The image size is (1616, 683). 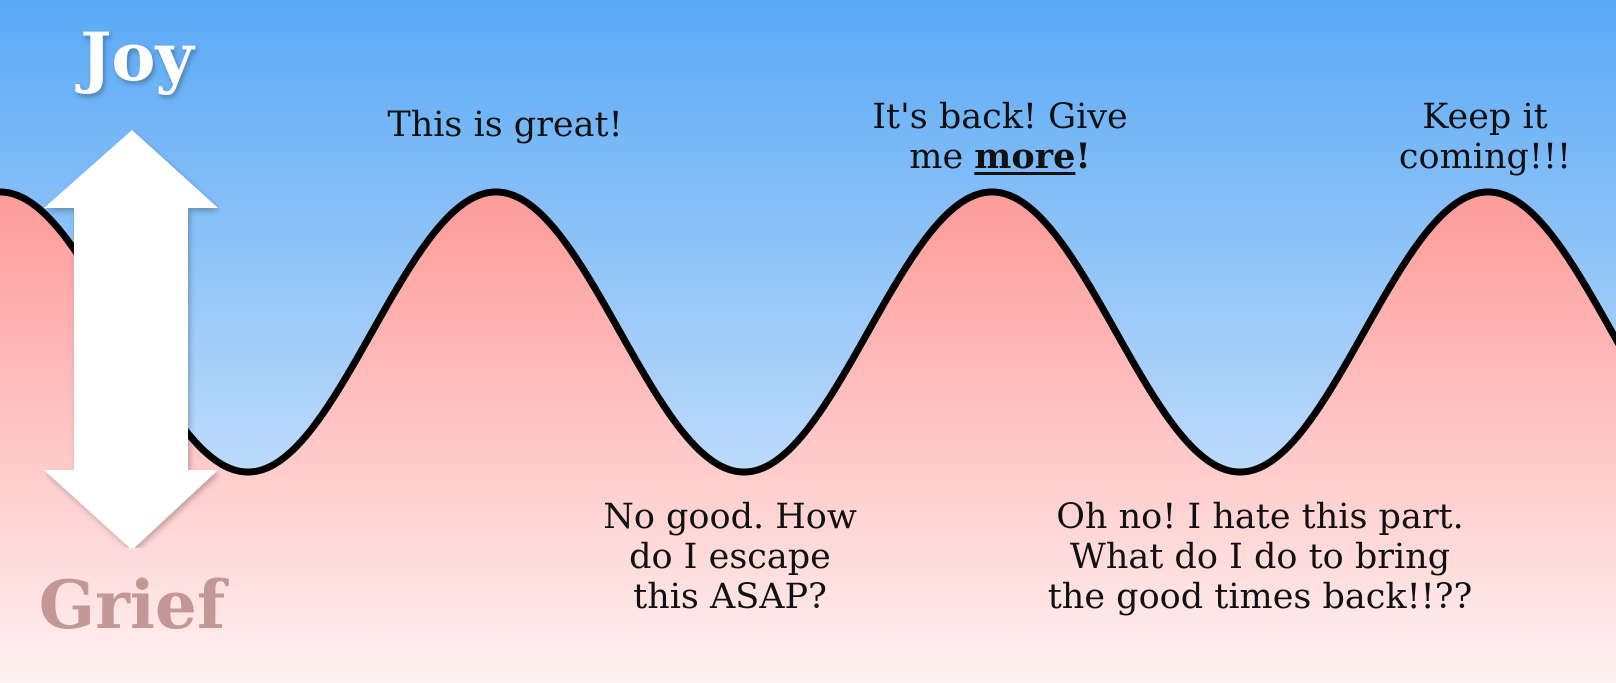 What do you see at coordinates (131, 339) in the screenshot?
I see `double-vertical-arrow-icon` at bounding box center [131, 339].